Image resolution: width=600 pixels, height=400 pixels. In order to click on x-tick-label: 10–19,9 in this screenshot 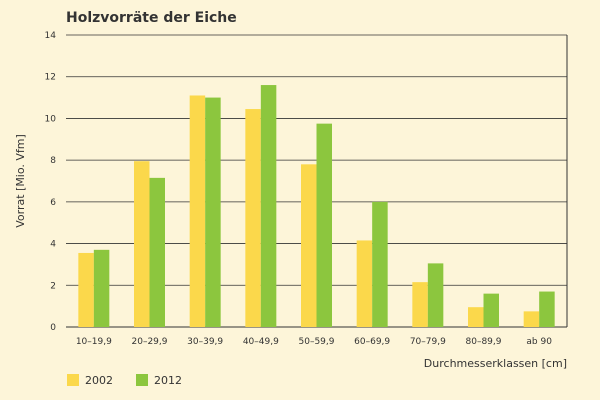, I will do `click(94, 342)`.